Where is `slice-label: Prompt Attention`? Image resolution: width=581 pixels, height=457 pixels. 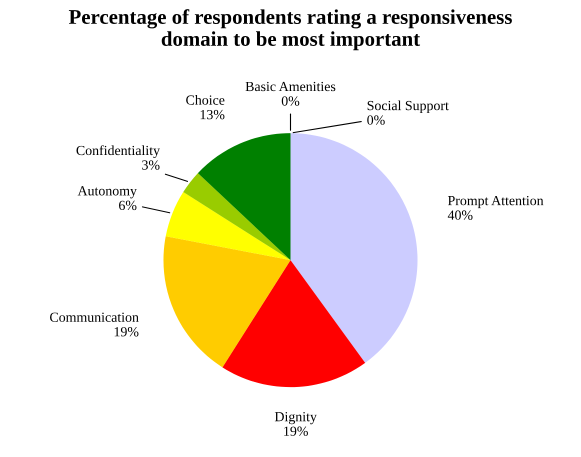 slice-label: Prompt Attention is located at coordinates (496, 202).